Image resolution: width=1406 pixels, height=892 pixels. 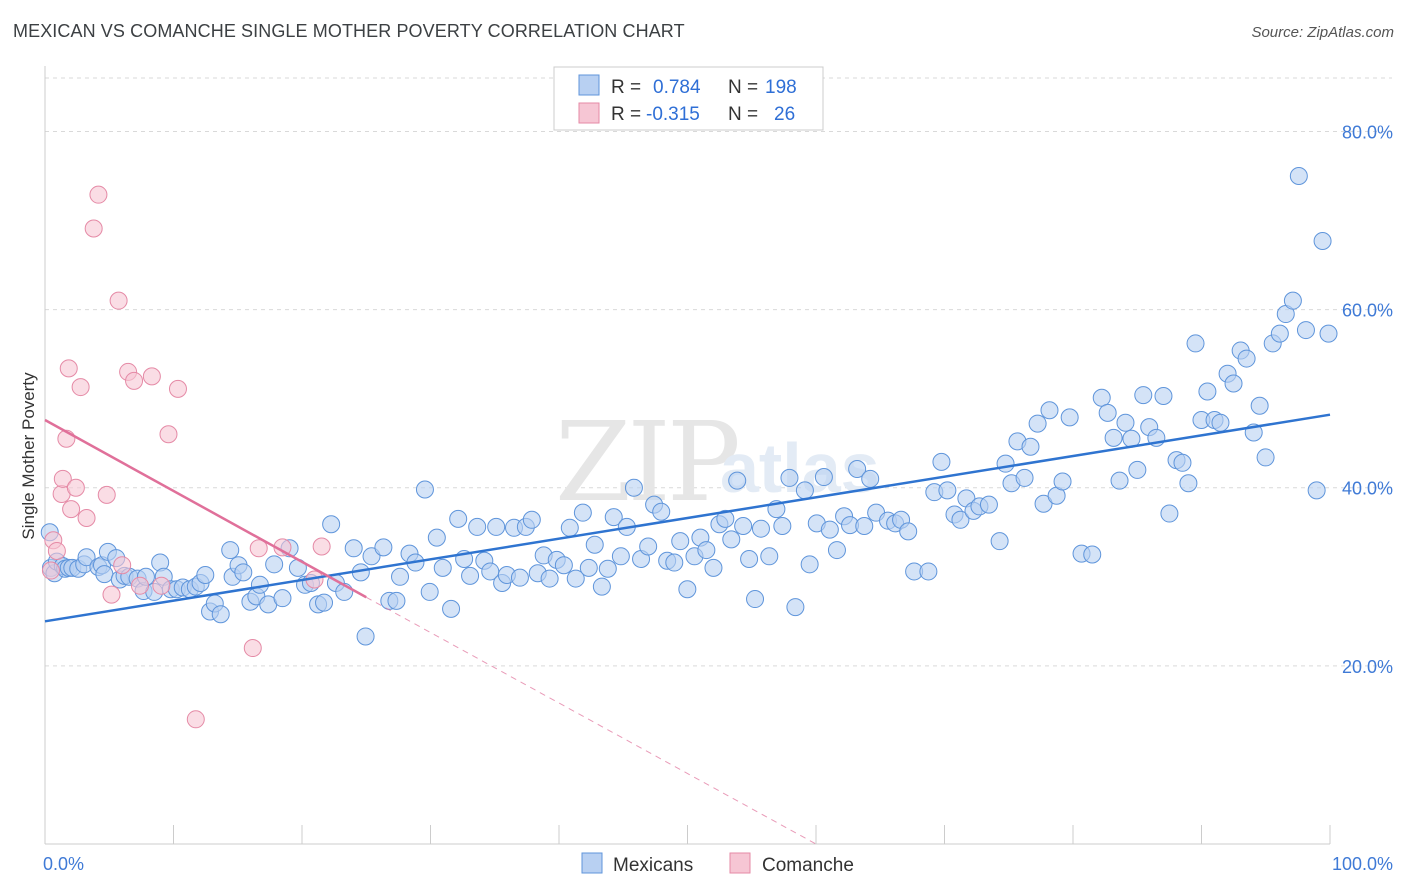 What do you see at coordinates (589, 85) in the screenshot?
I see `legend-swatch-mexicans` at bounding box center [589, 85].